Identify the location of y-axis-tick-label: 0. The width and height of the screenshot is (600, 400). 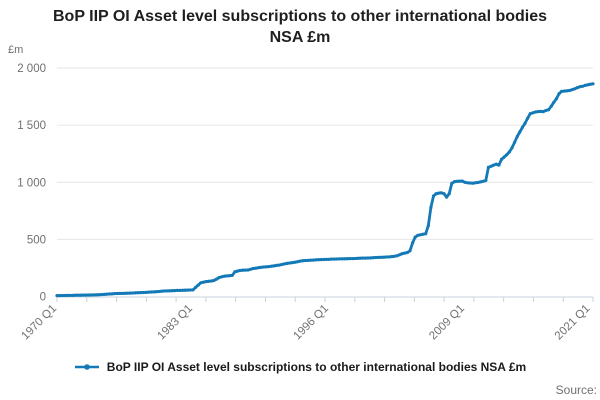
(43, 298).